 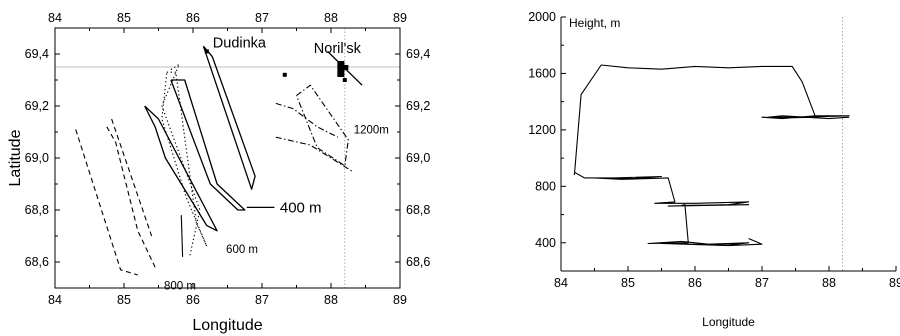 What do you see at coordinates (894, 283) in the screenshot?
I see `profile-x-tick-label: 89` at bounding box center [894, 283].